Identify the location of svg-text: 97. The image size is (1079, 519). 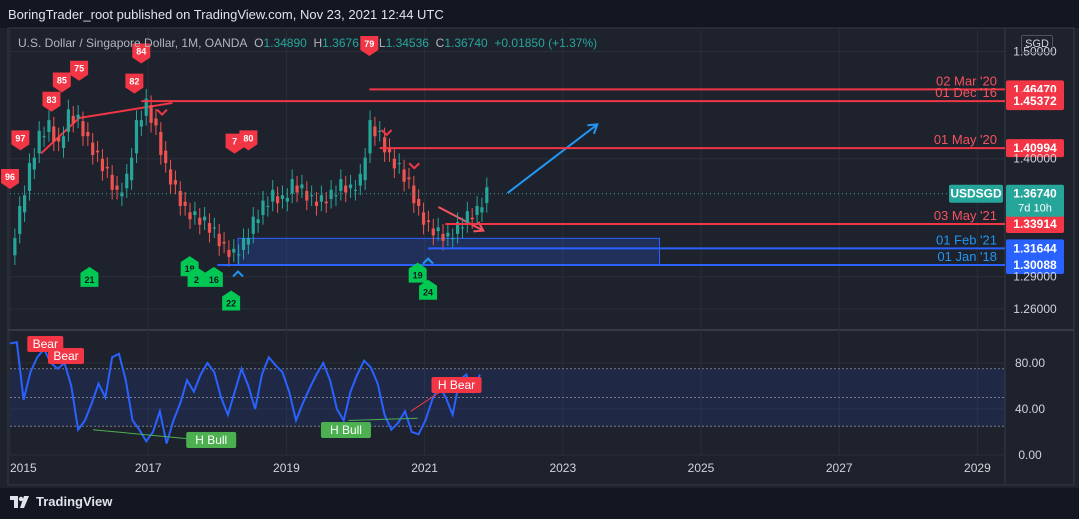
(20, 138).